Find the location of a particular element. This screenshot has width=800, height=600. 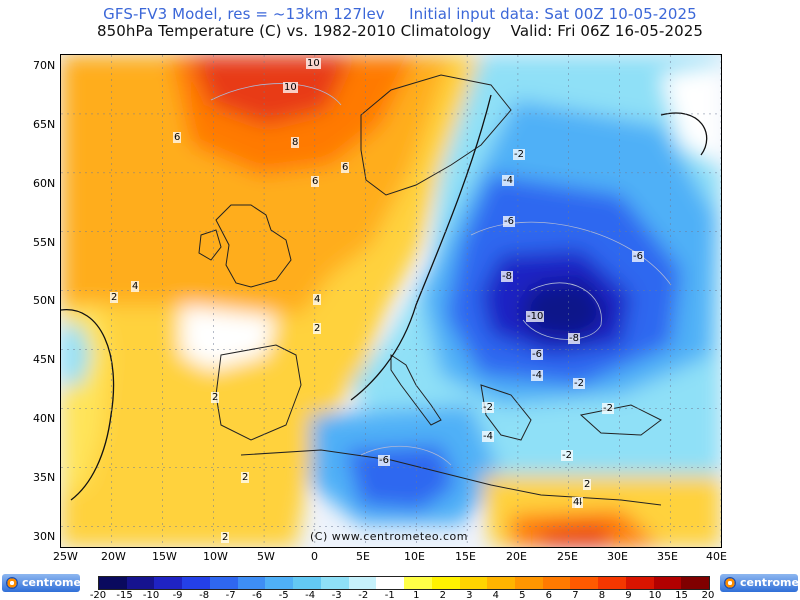

legend-tick-label: 1 is located at coordinates (416, 595).